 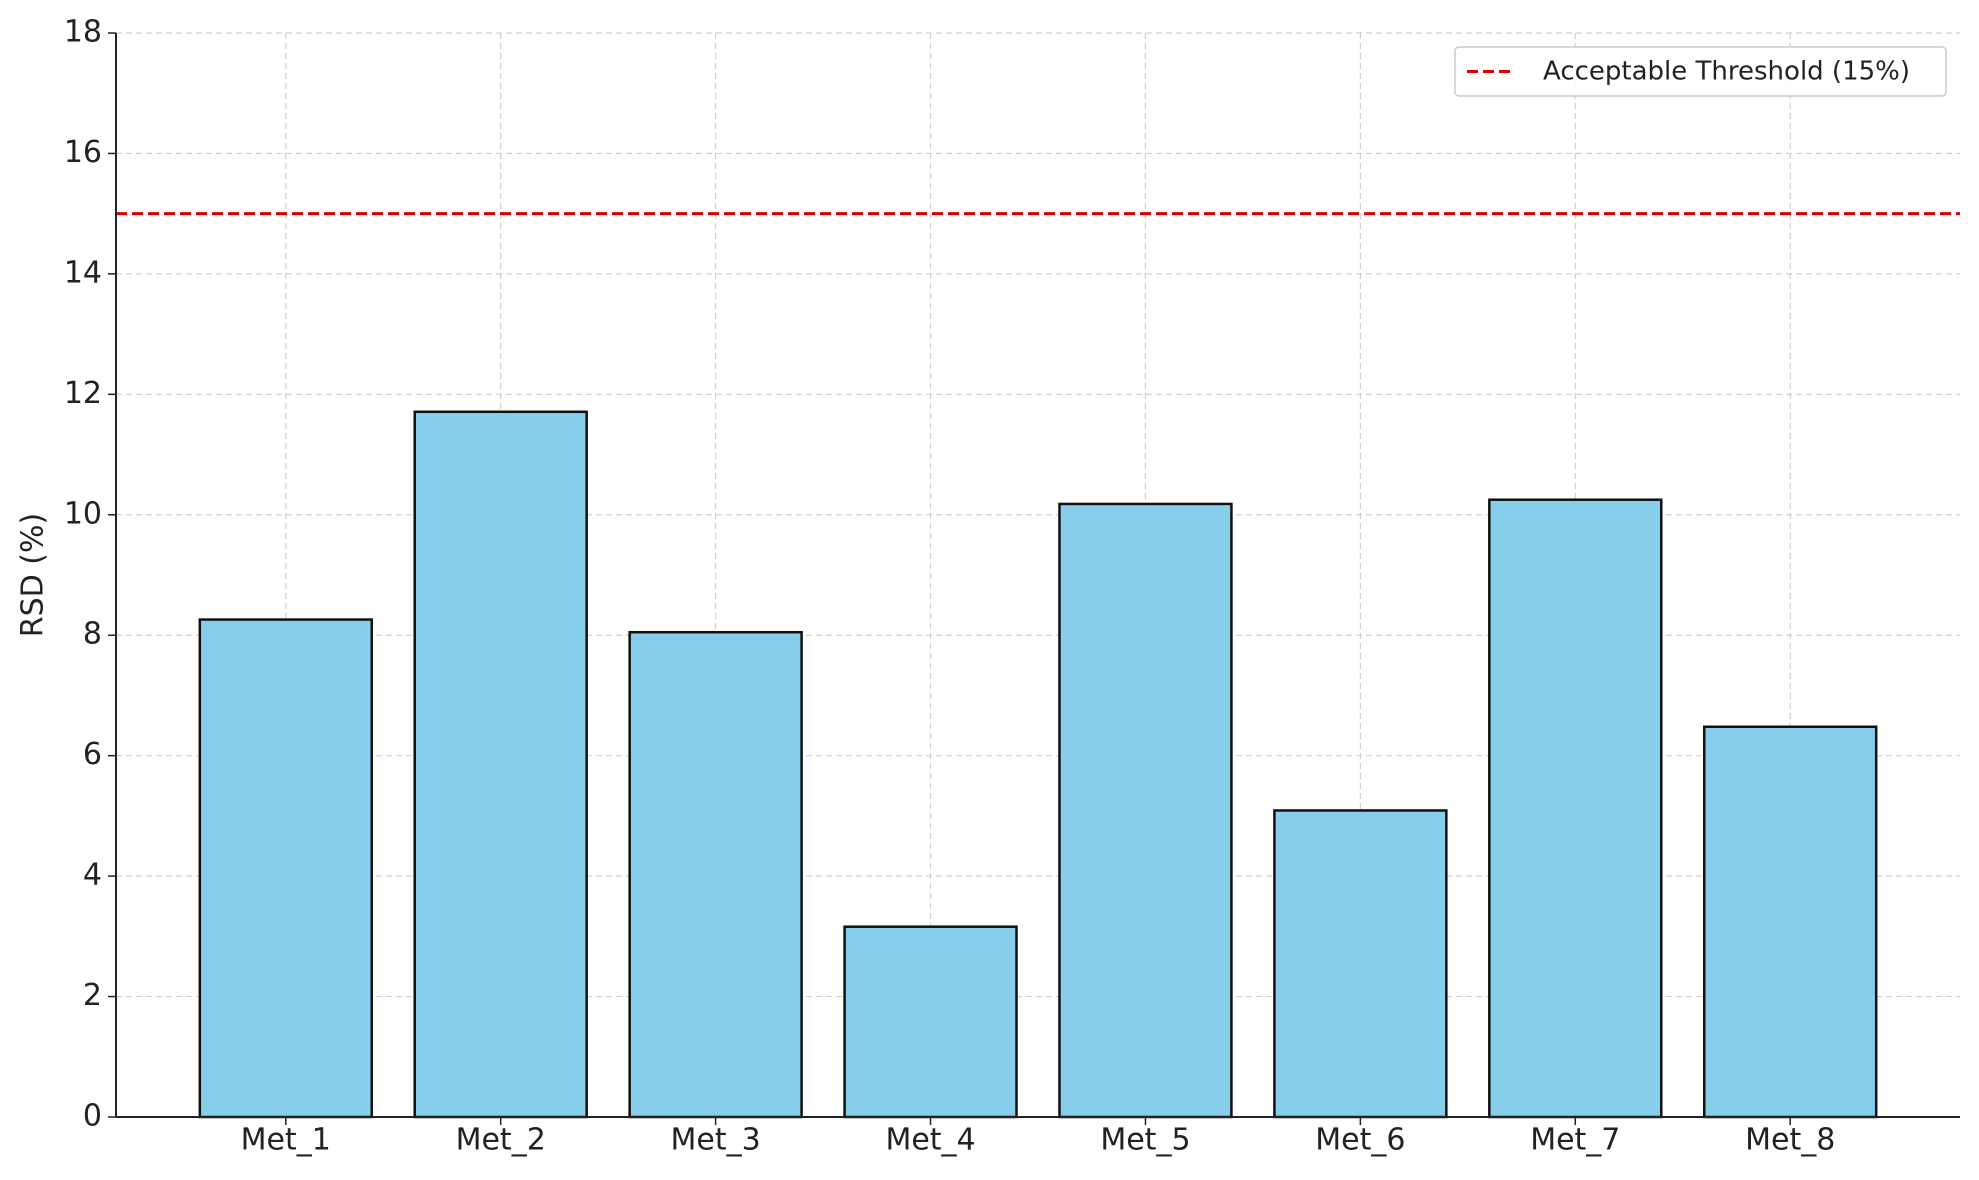 What do you see at coordinates (83, 272) in the screenshot?
I see `y-tick-label: 14` at bounding box center [83, 272].